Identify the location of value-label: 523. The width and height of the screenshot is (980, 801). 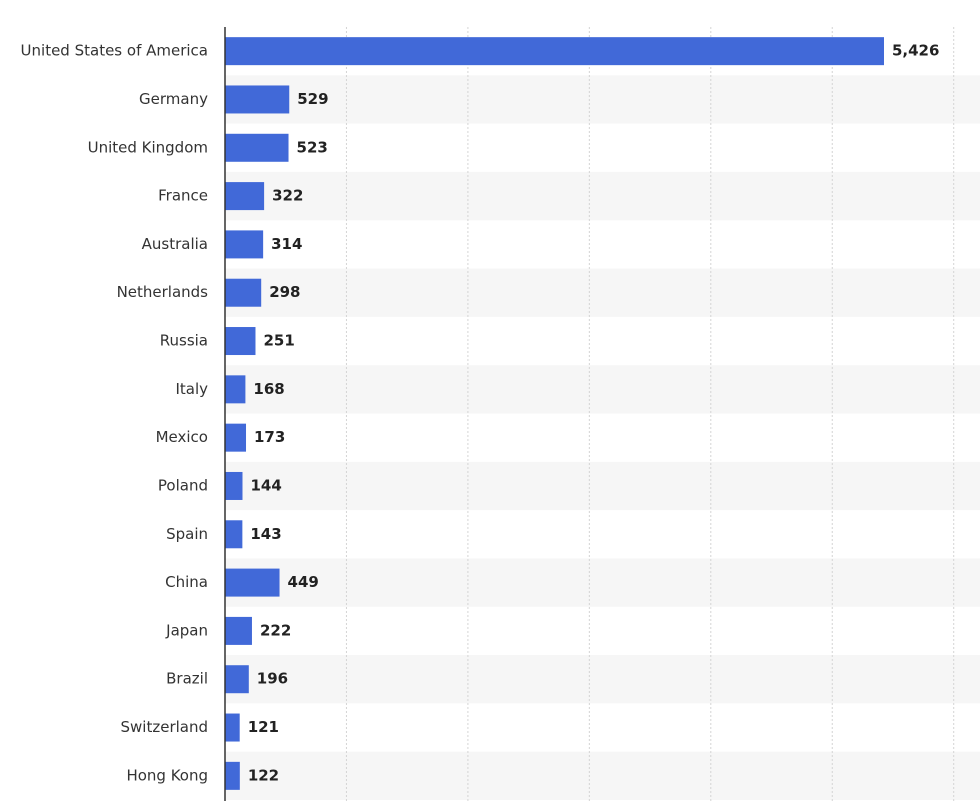
(312, 147).